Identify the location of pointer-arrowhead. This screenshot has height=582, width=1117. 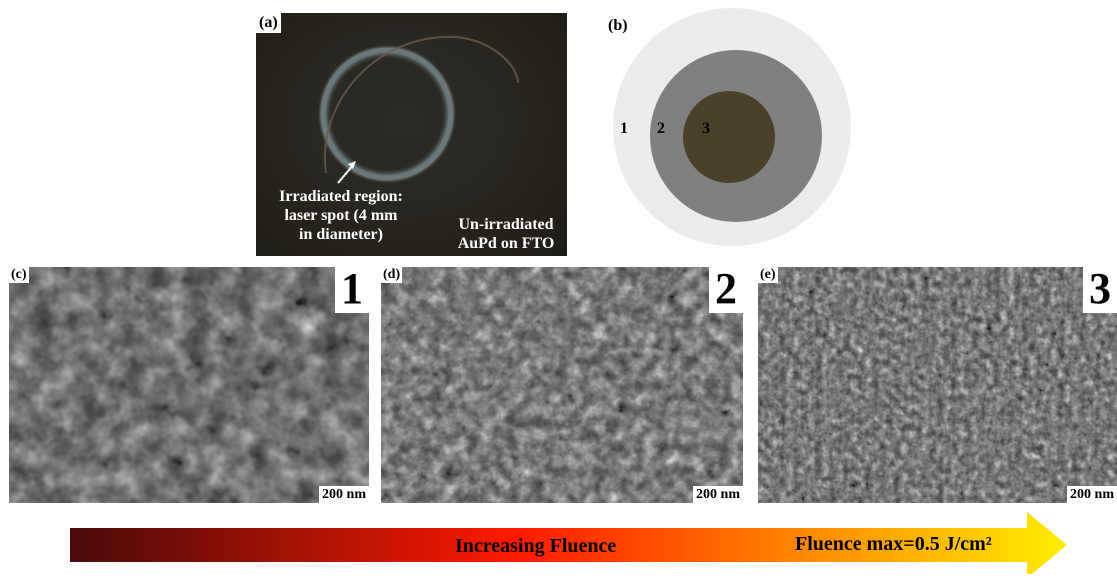
(352, 165).